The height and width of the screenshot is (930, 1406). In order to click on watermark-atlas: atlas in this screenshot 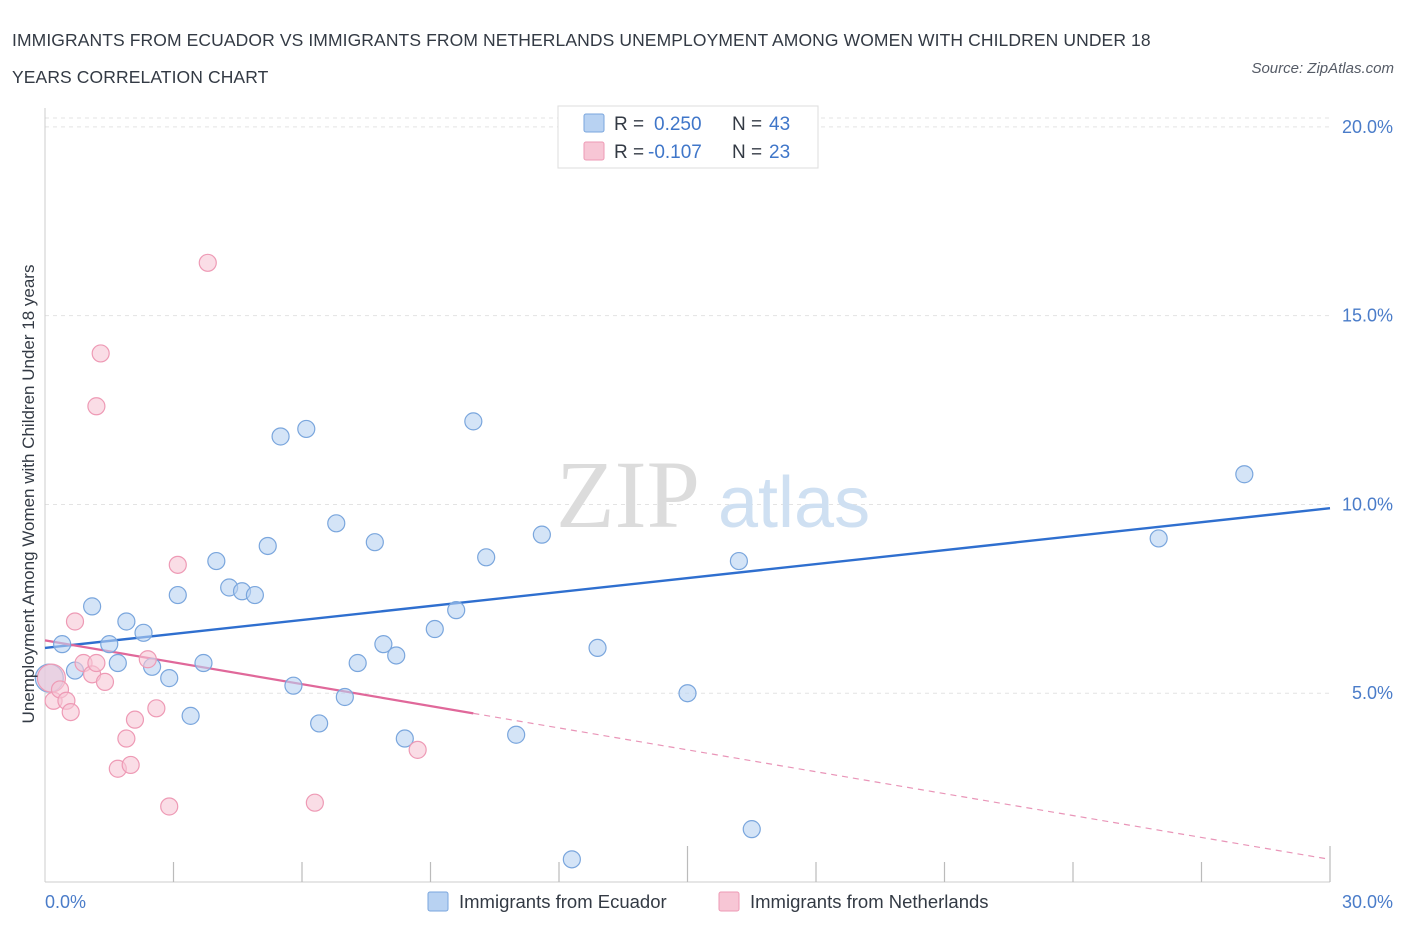, I will do `click(794, 503)`.